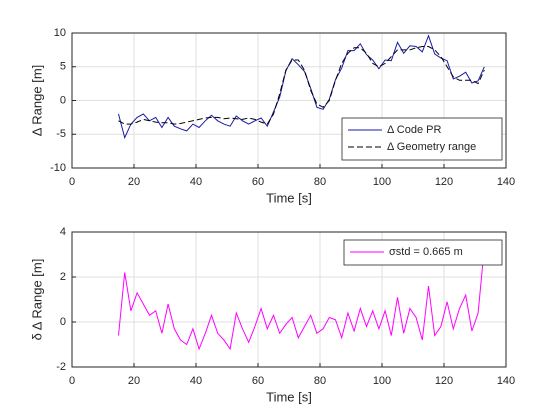  I want to click on data-line, so click(301, 85).